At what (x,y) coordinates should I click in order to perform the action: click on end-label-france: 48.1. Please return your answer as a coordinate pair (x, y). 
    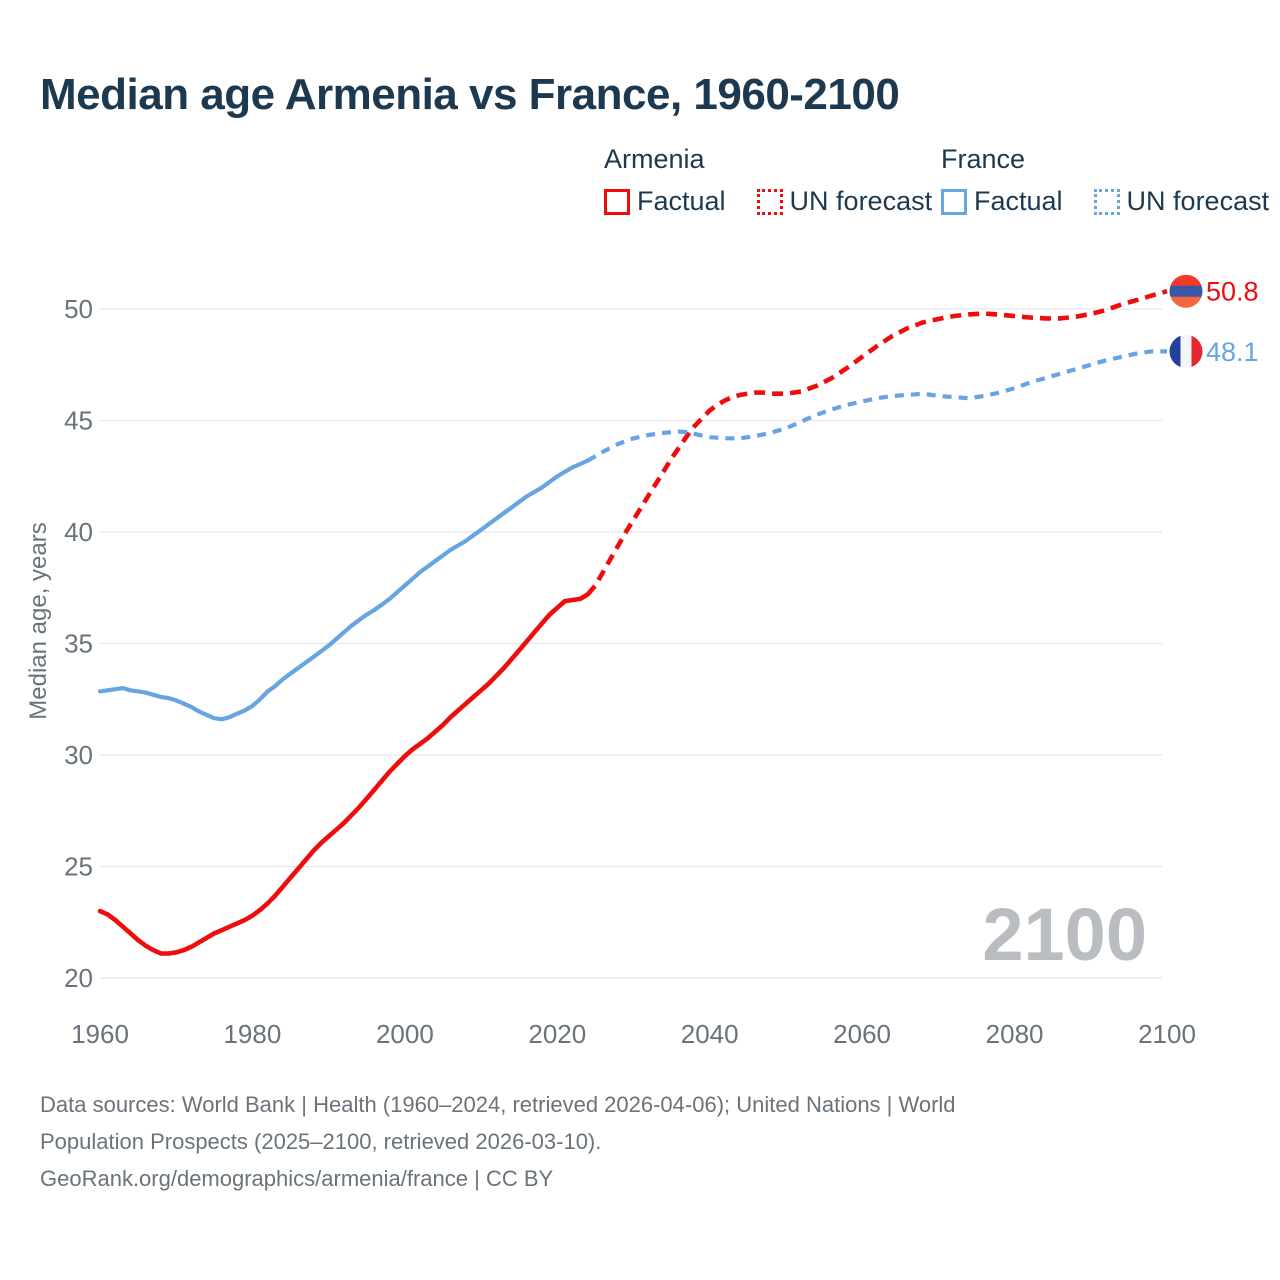
    Looking at the image, I should click on (1232, 352).